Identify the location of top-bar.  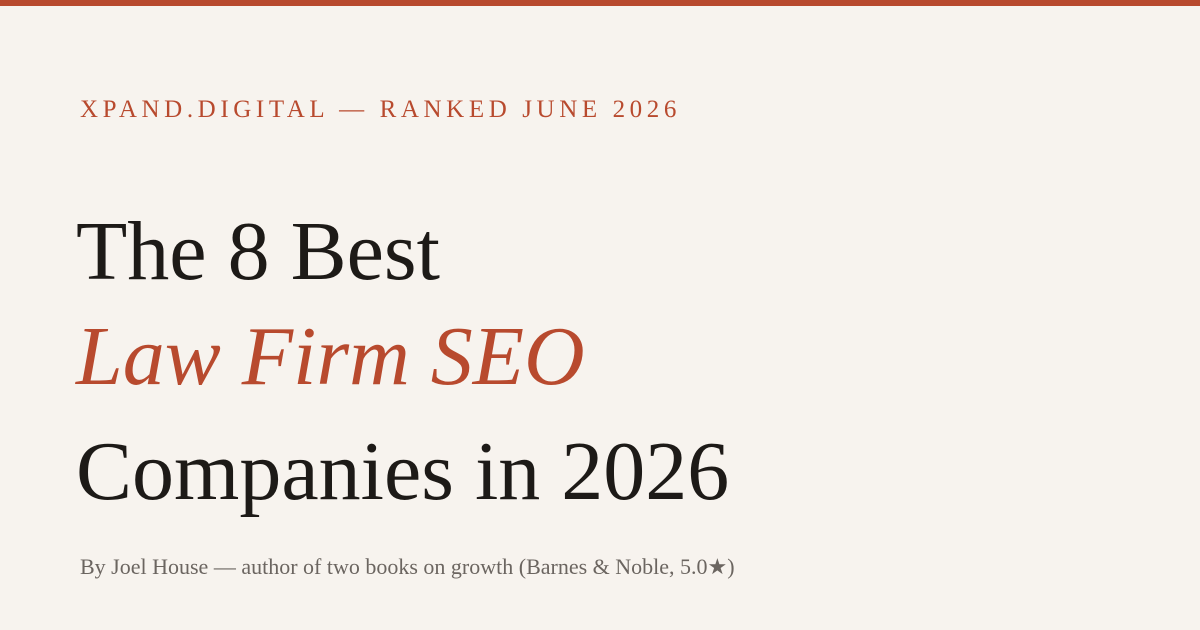
(600, 3).